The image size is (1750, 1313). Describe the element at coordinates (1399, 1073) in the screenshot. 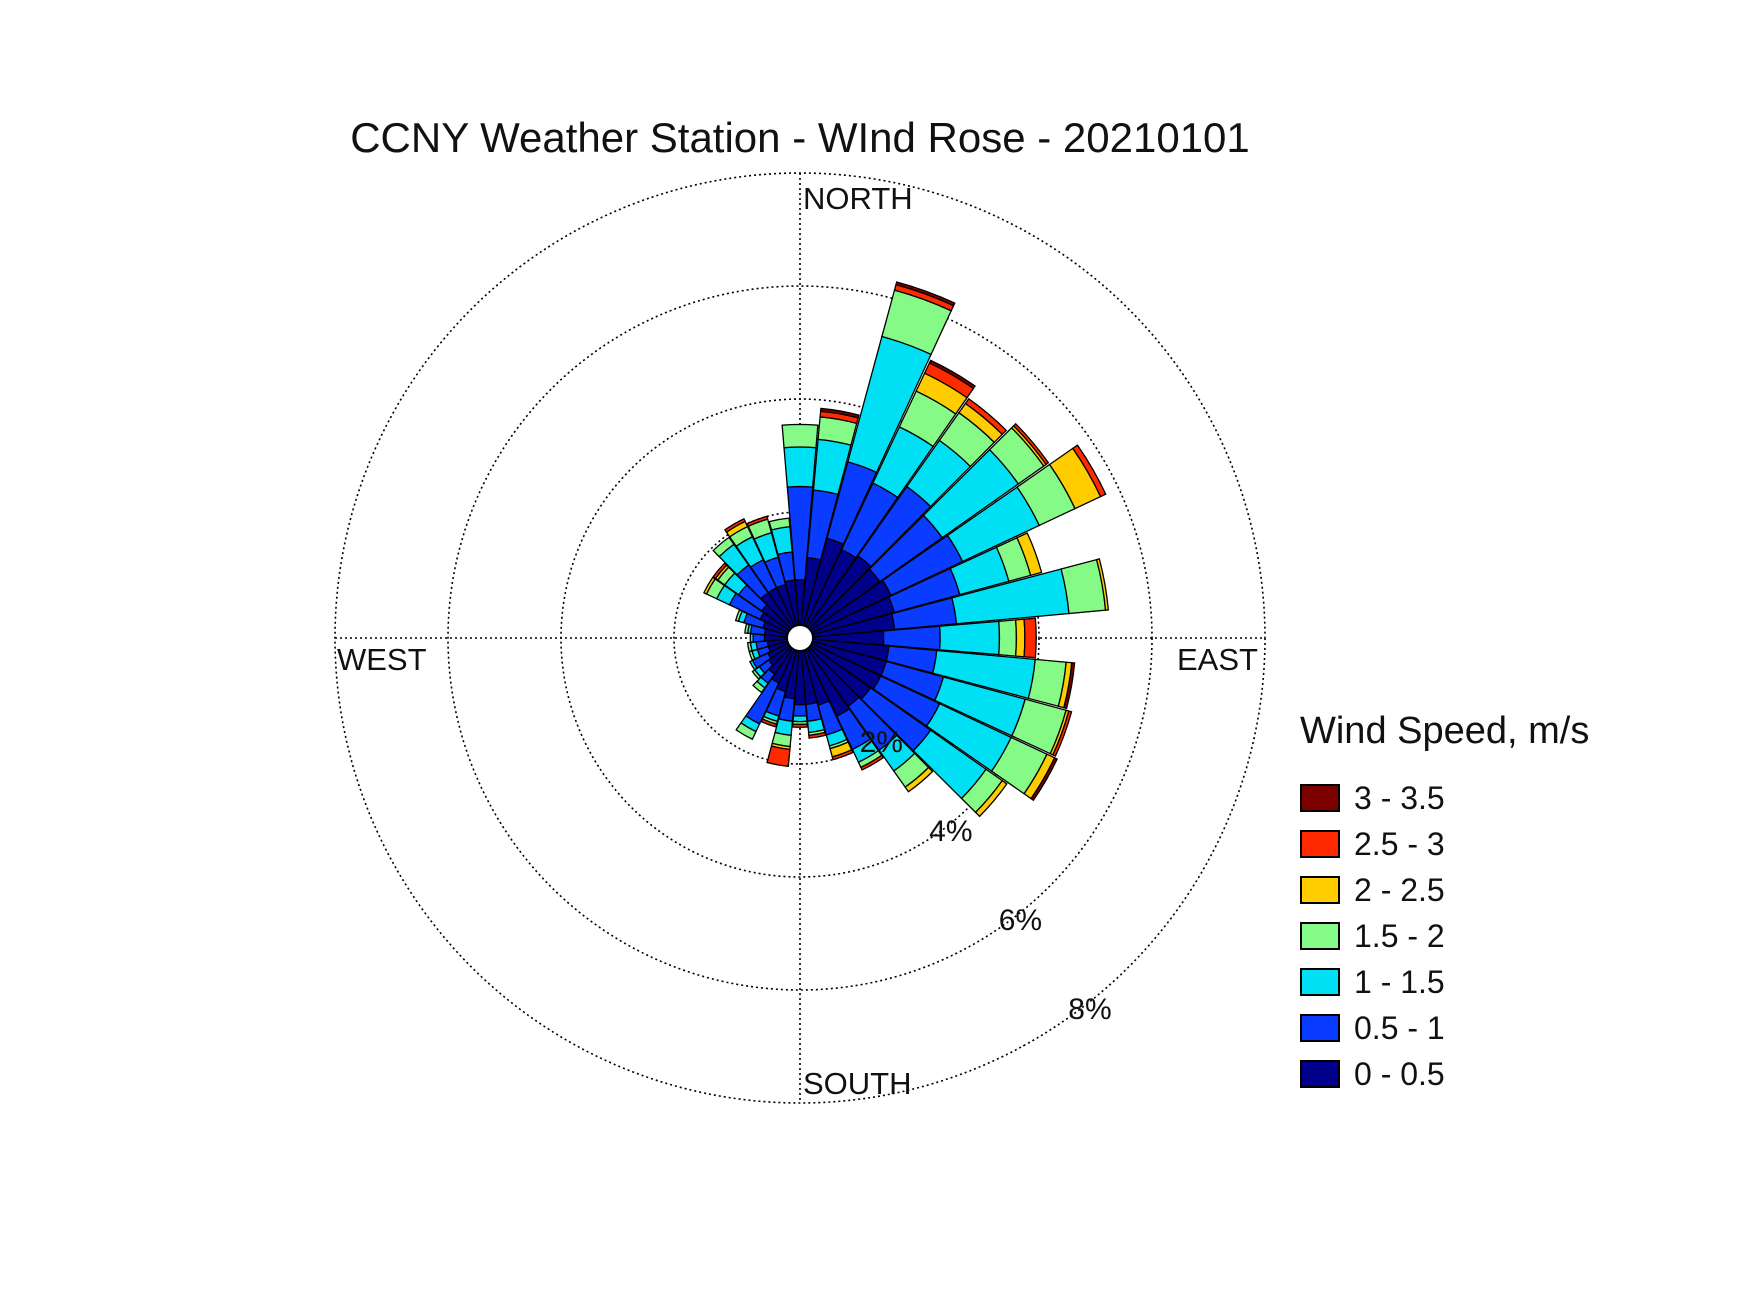

I see `legend-label: 0 - 0.5` at that location.